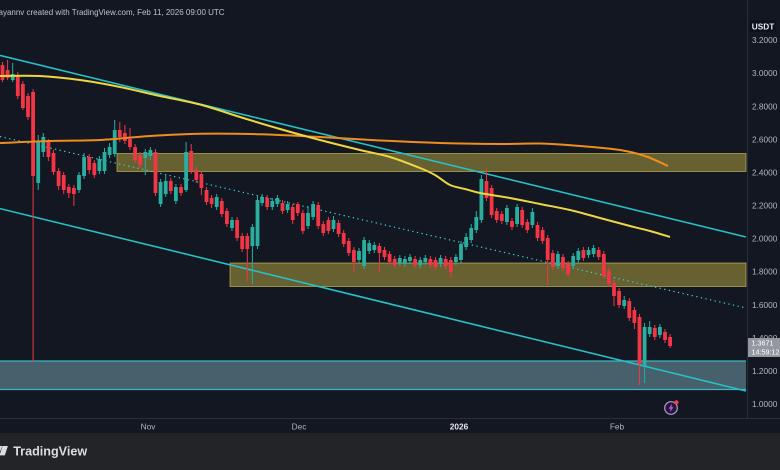  I want to click on svg-text: 2.4000, so click(765, 172).